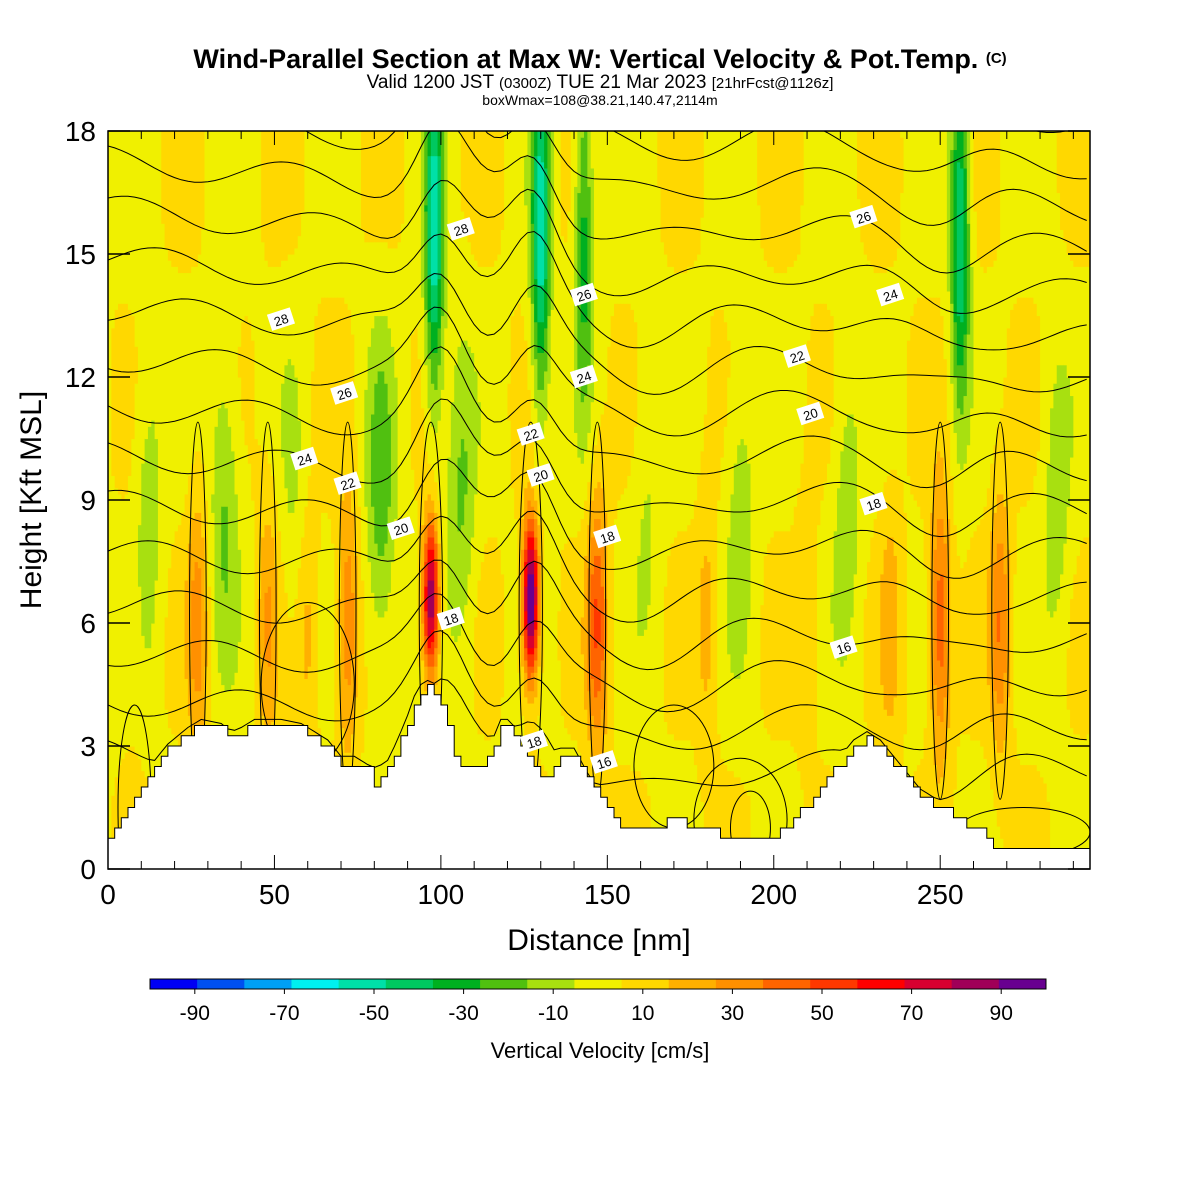 The height and width of the screenshot is (1200, 1200). Describe the element at coordinates (88, 746) in the screenshot. I see `y-tick-label: 3` at that location.